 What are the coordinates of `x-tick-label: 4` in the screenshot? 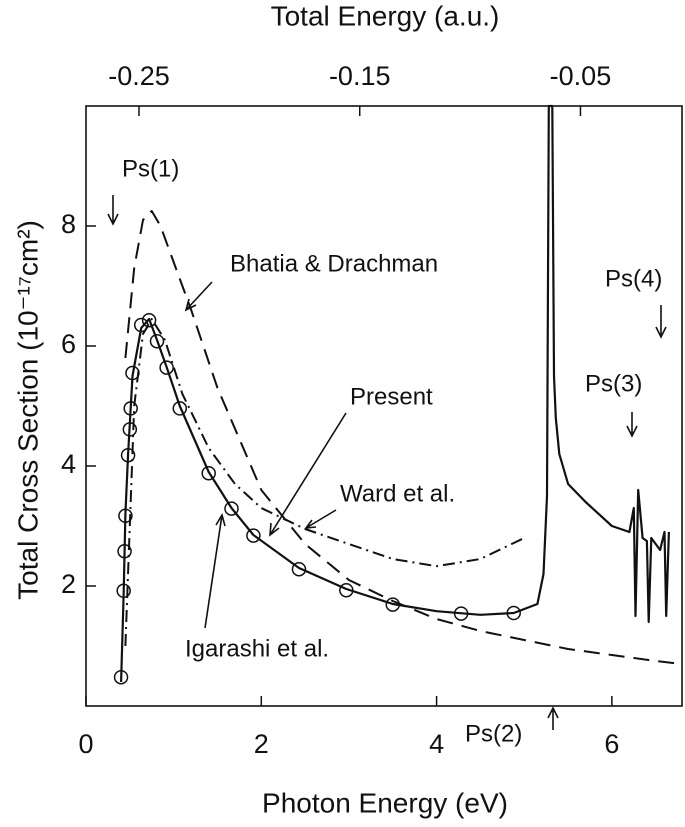 It's located at (436, 744).